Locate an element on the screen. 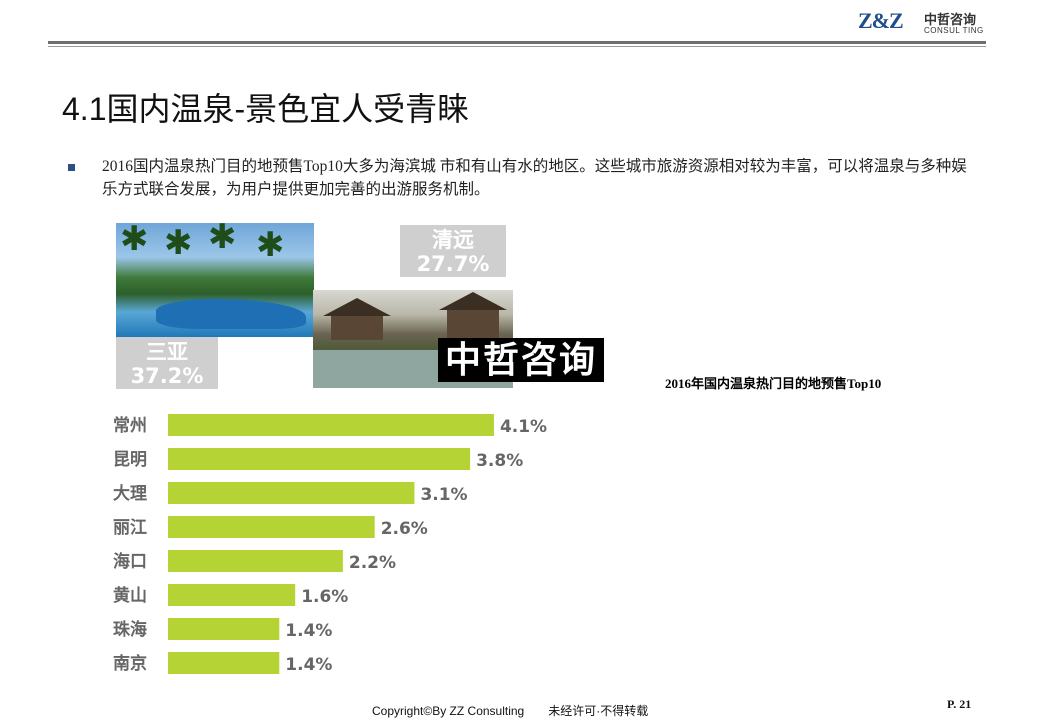 This screenshot has width=1040, height=720. bullet-square-icon is located at coordinates (71, 167).